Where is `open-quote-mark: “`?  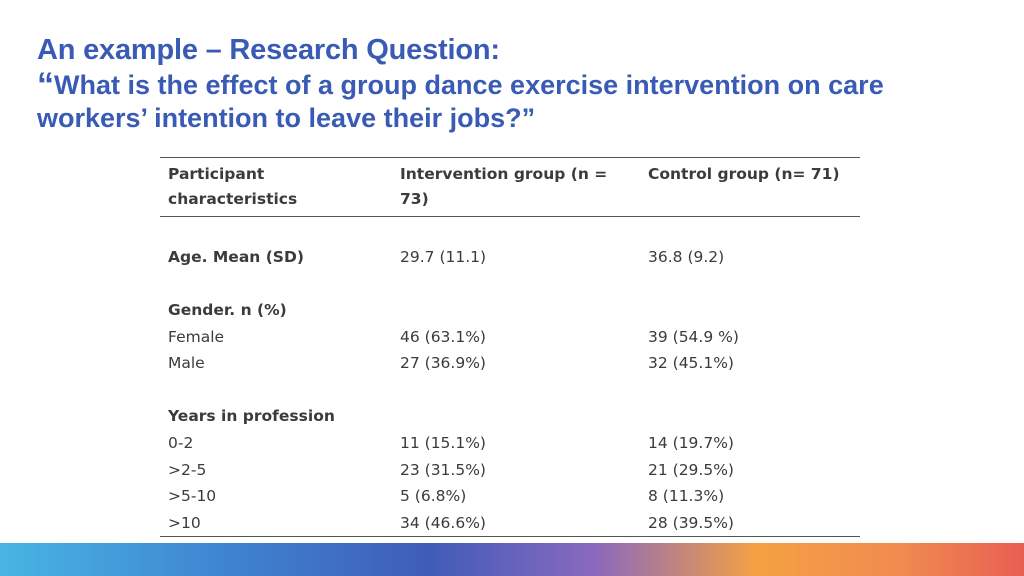
open-quote-mark: “ is located at coordinates (45, 85).